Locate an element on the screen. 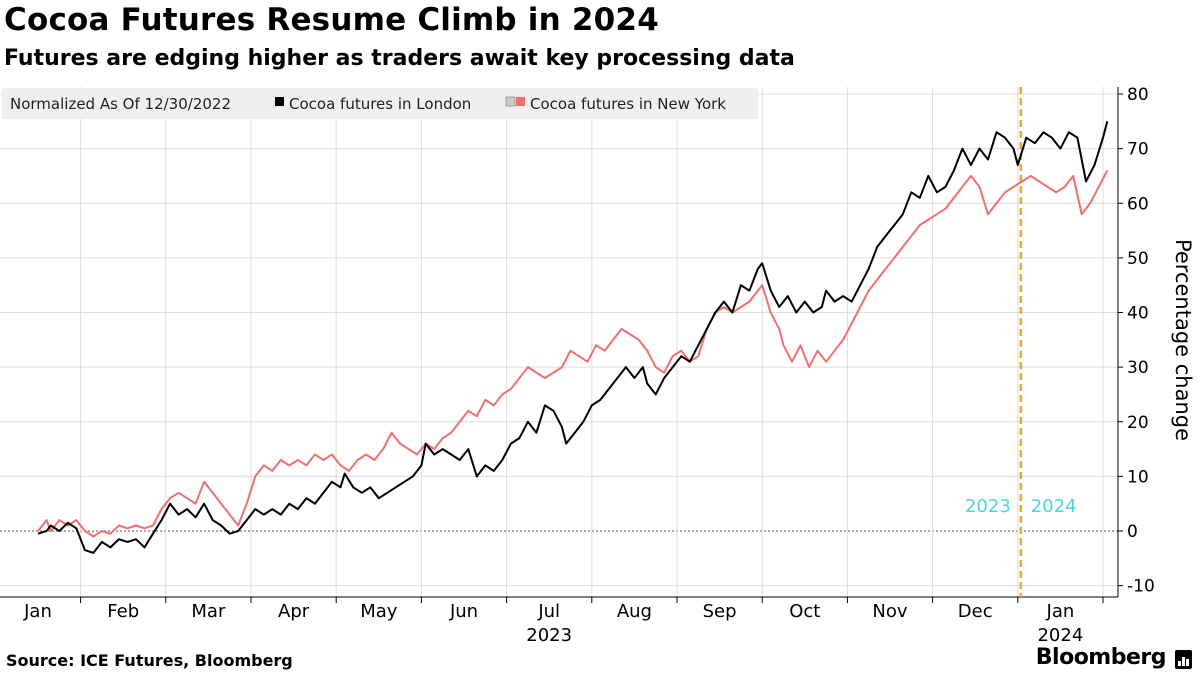  y-tick-label: 40 is located at coordinates (1138, 314).